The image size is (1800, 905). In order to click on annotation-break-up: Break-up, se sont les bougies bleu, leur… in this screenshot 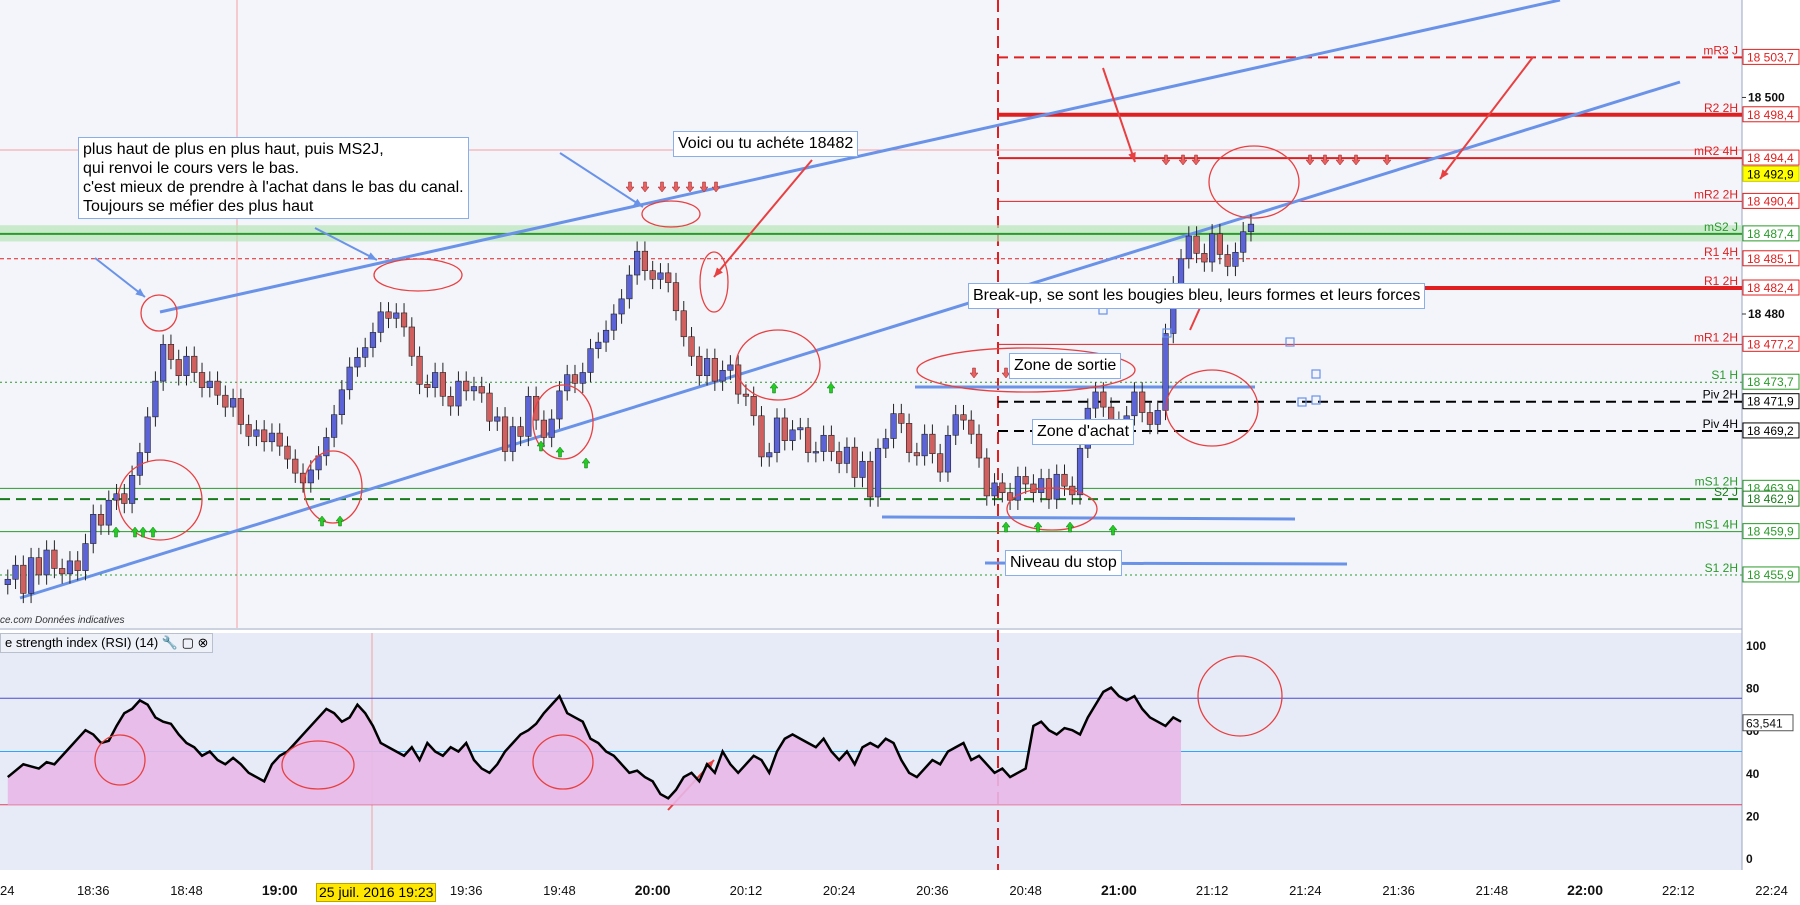, I will do `click(1197, 296)`.